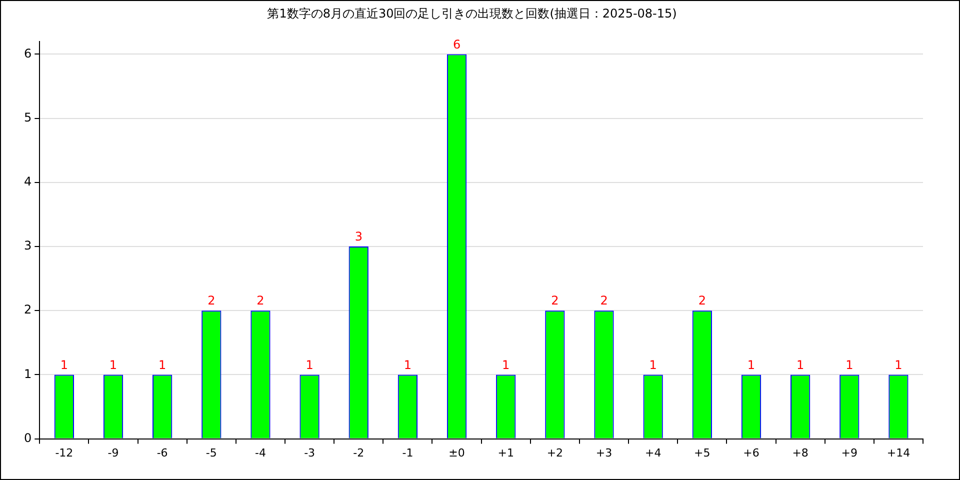  What do you see at coordinates (358, 237) in the screenshot?
I see `data-label: 3` at bounding box center [358, 237].